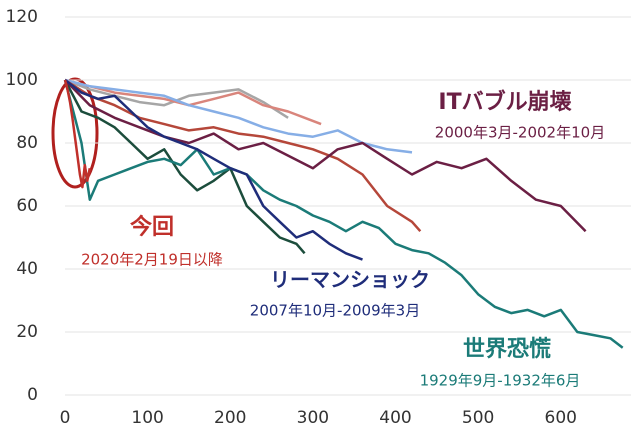  What do you see at coordinates (22, 17) in the screenshot?
I see `y-tick-label: 120` at bounding box center [22, 17].